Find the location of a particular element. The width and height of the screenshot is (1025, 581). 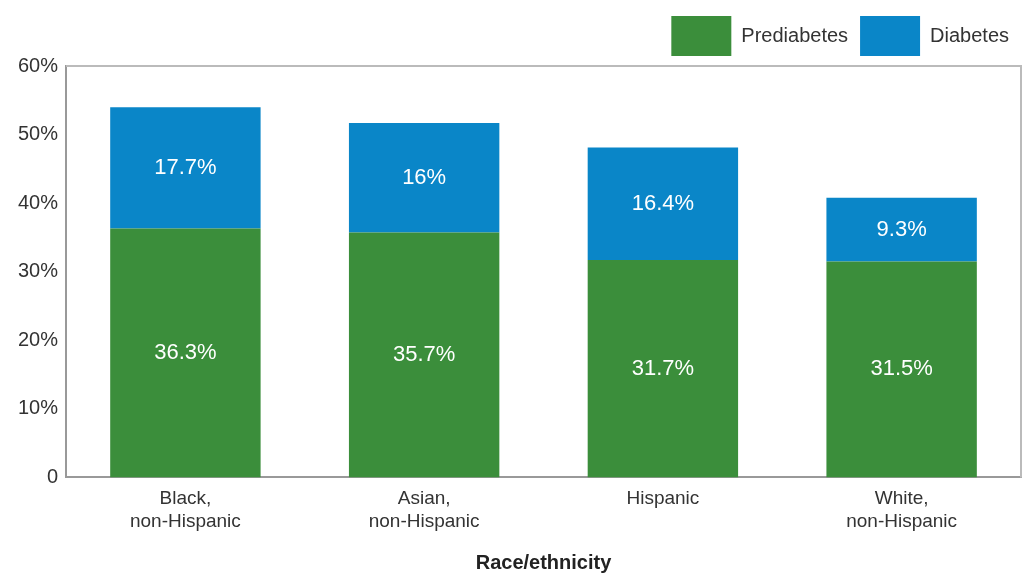

x-tick-label: Black, non-Hispanic is located at coordinates (185, 509).